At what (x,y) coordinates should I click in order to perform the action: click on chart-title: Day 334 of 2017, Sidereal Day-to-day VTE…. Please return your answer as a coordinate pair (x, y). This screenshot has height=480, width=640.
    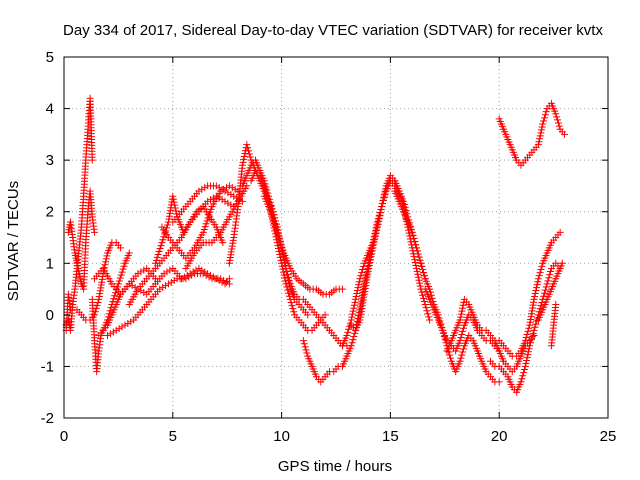
    Looking at the image, I should click on (333, 30).